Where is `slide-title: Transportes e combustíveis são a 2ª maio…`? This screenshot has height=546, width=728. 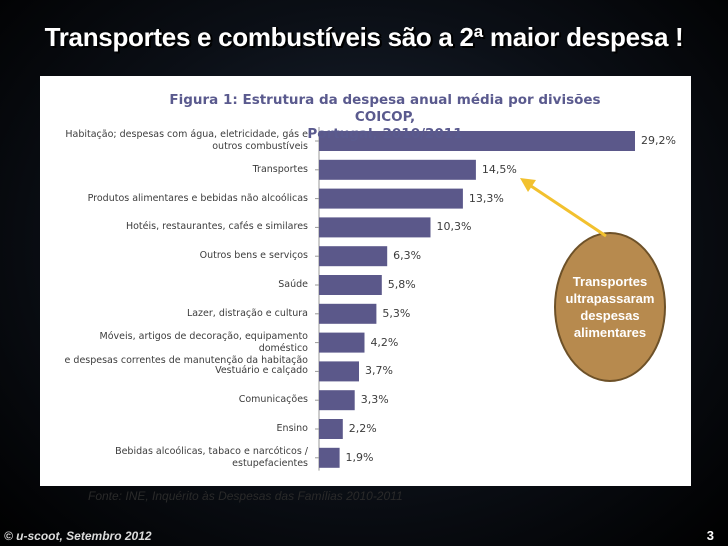
slide-title: Transportes e combustíveis são a 2ª maio… is located at coordinates (364, 37).